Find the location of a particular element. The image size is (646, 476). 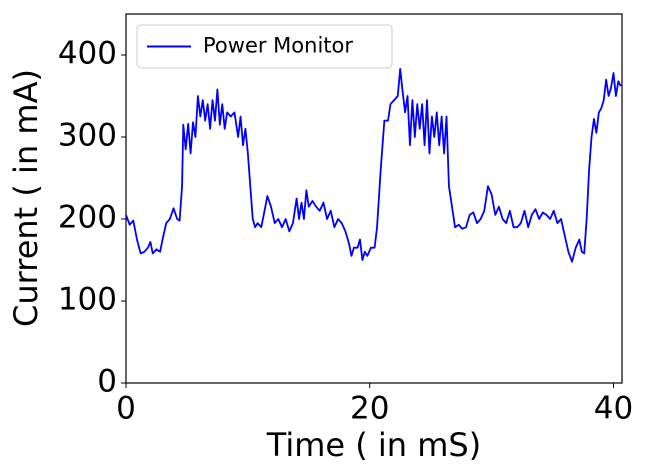

y-tick-label: 100 is located at coordinates (87, 300).